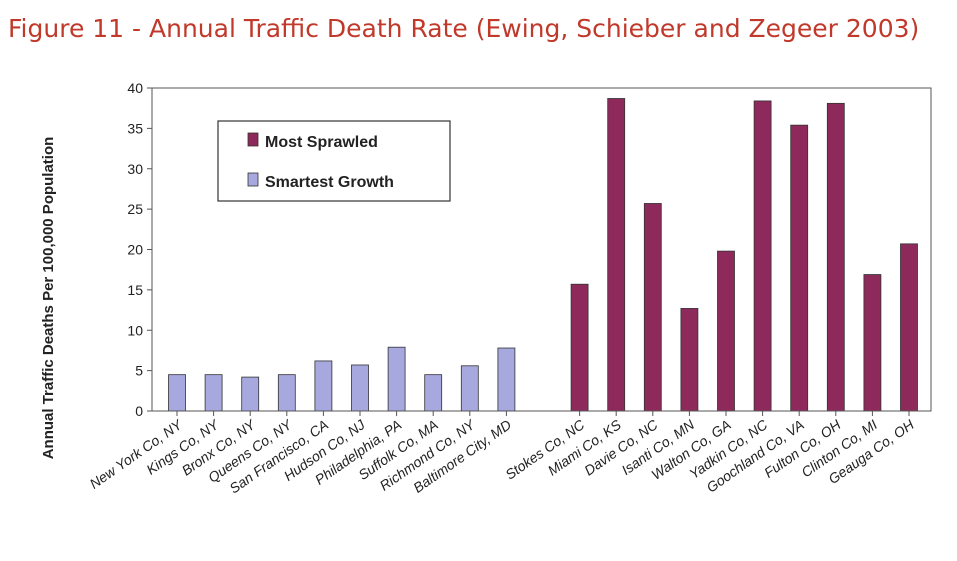 The image size is (957, 561). I want to click on y-tick-label: 30, so click(135, 169).